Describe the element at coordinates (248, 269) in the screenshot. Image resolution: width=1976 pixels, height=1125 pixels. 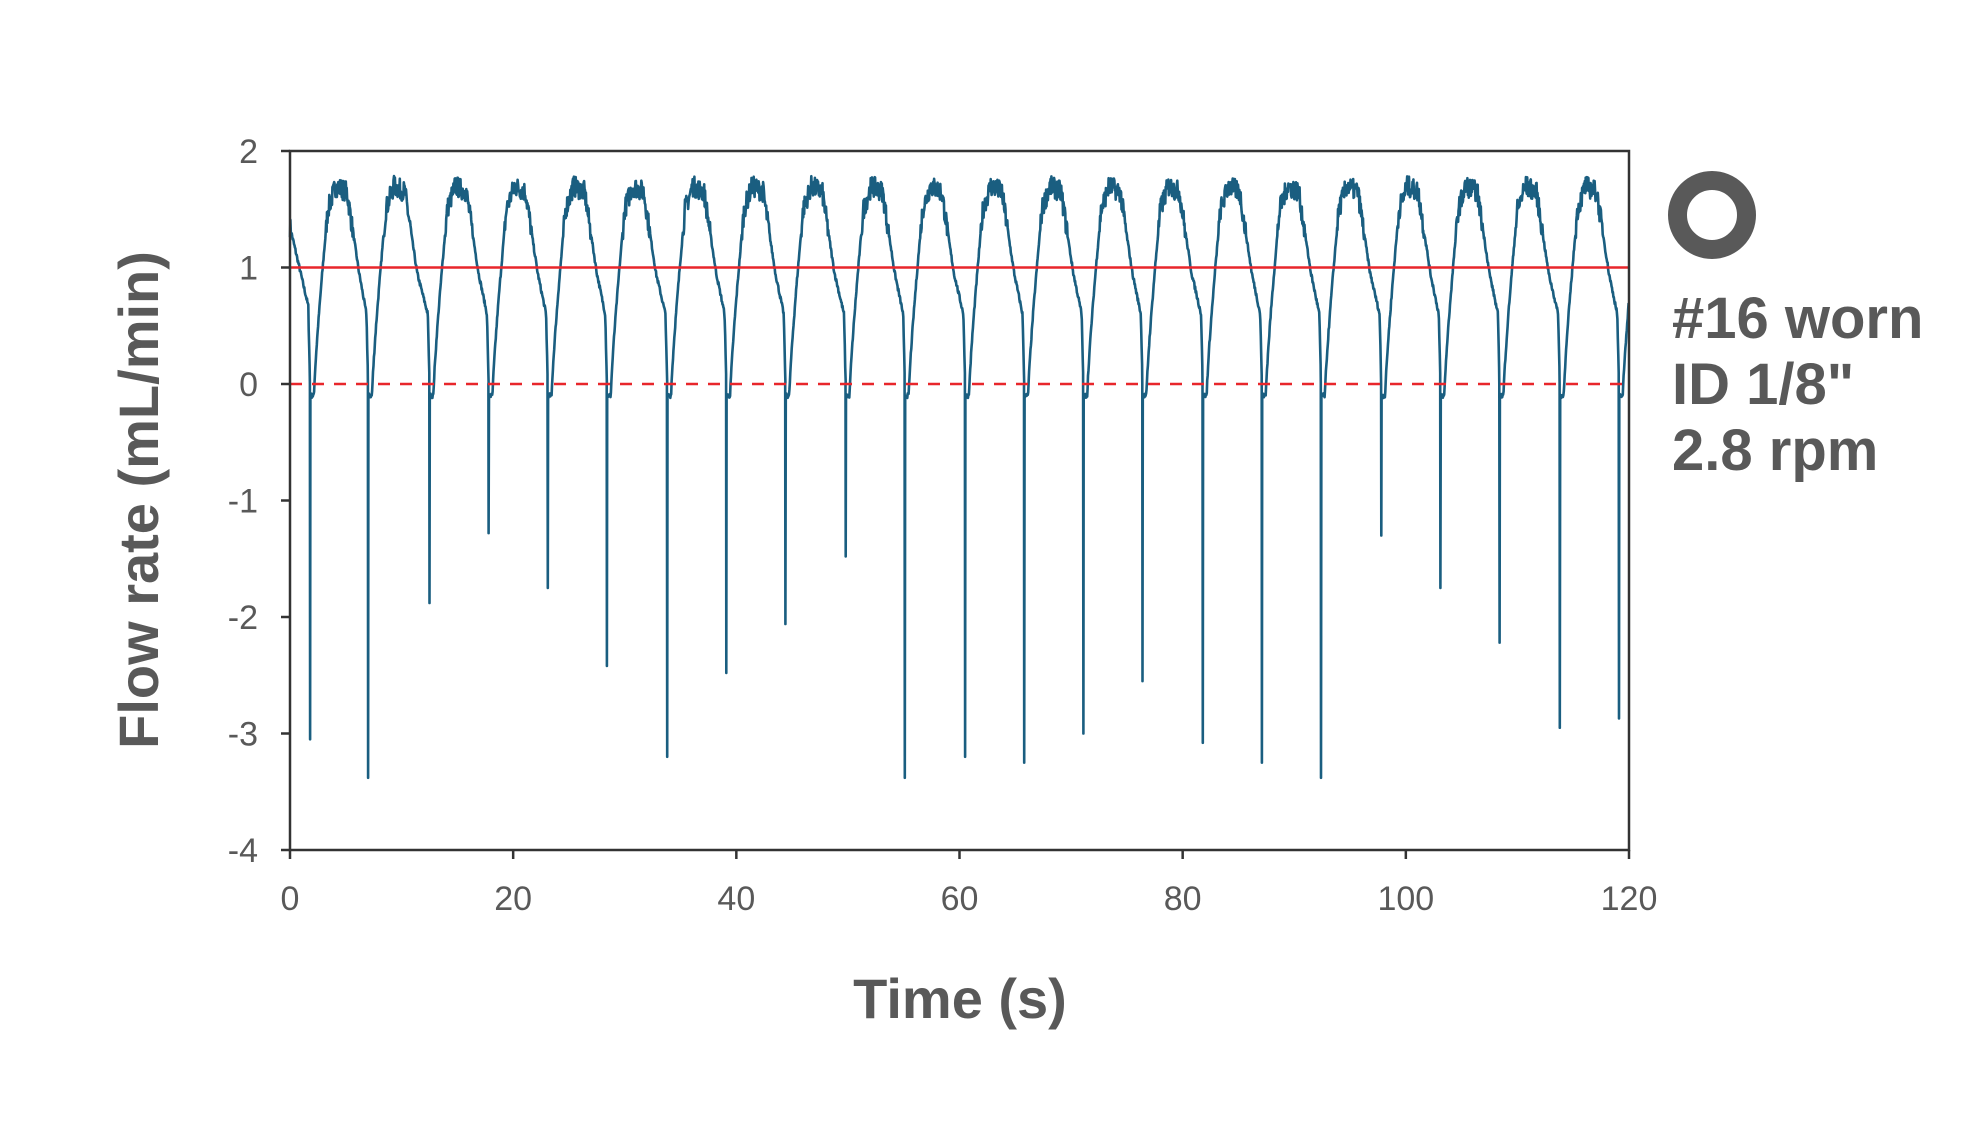
I see `y-tick-label: 1` at that location.